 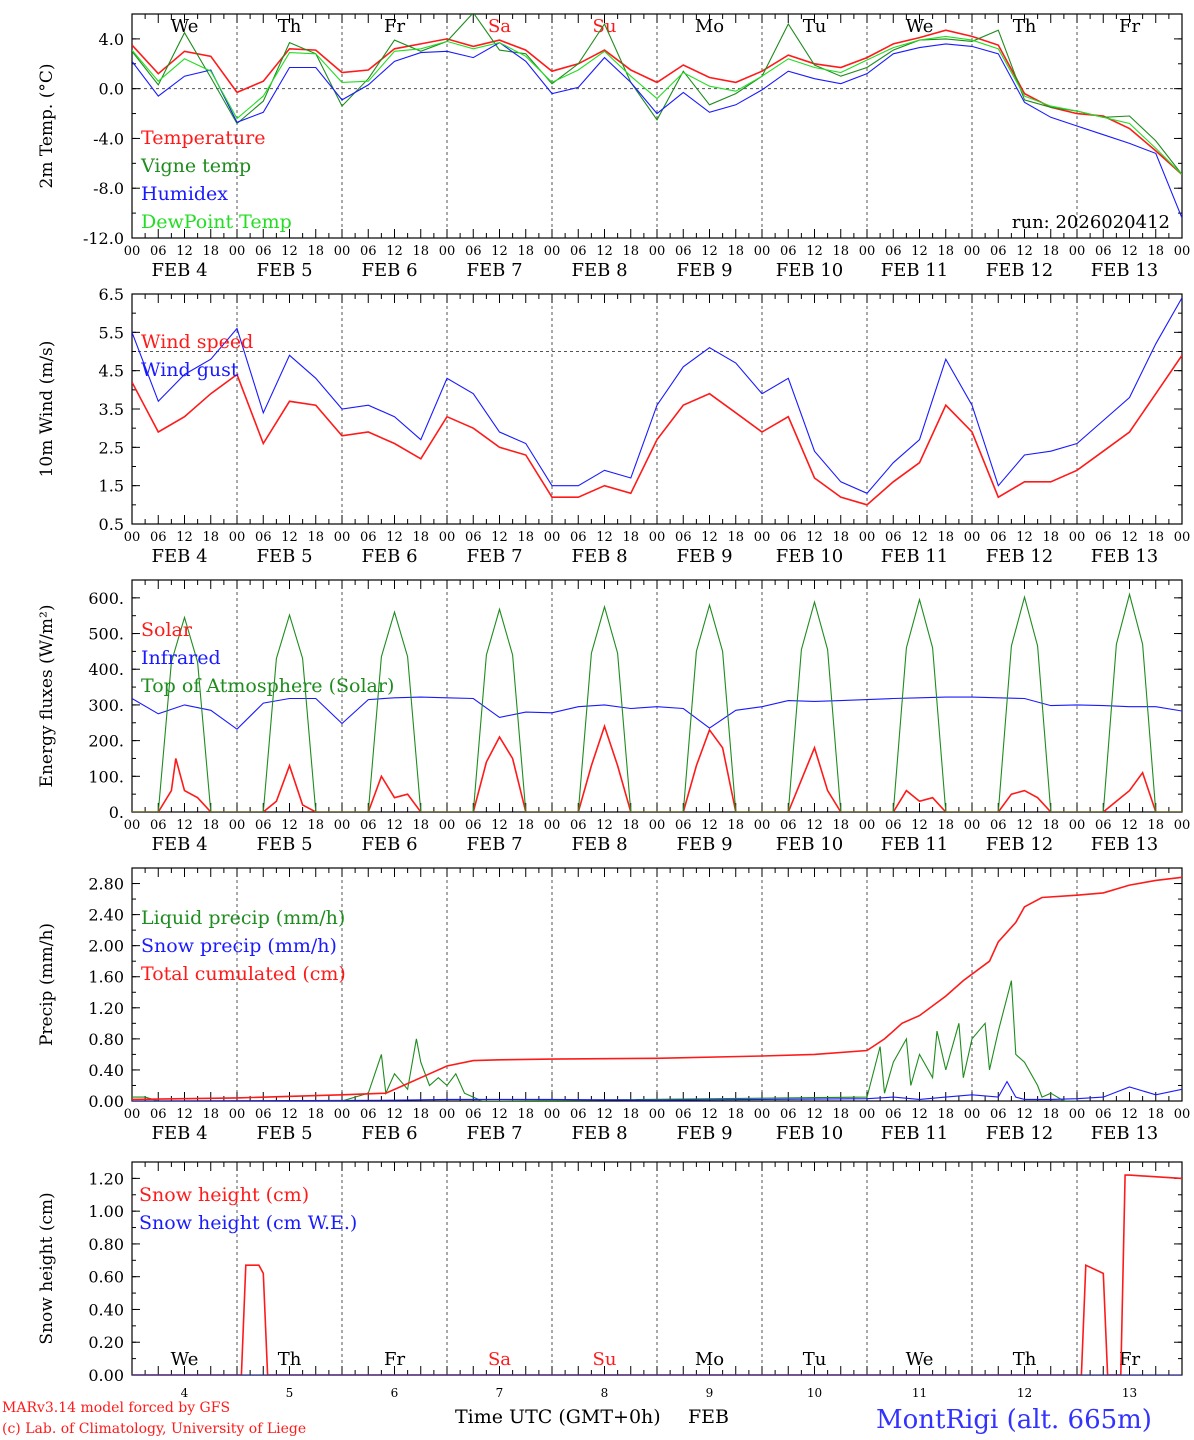 What do you see at coordinates (657, 105) in the screenshot?
I see `series-line-dewpoint-temp` at bounding box center [657, 105].